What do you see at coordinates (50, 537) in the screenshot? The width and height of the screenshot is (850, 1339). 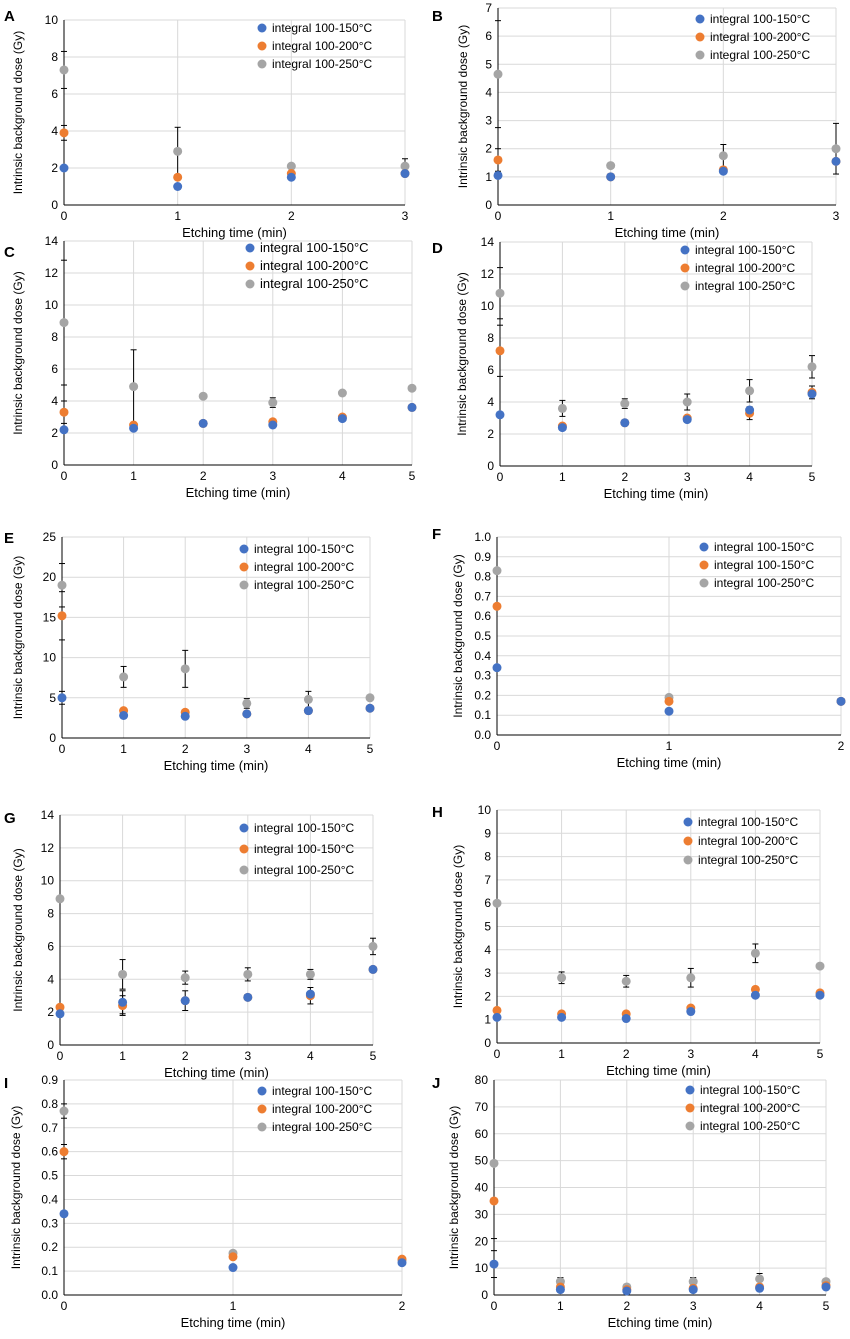 I see `y-tick-label: 25` at bounding box center [50, 537].